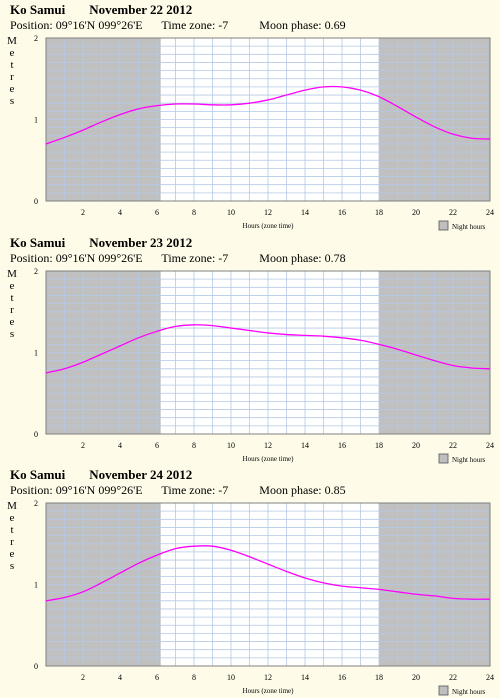  Describe the element at coordinates (335, 490) in the screenshot. I see `moon-phase-value: 0.85` at that location.